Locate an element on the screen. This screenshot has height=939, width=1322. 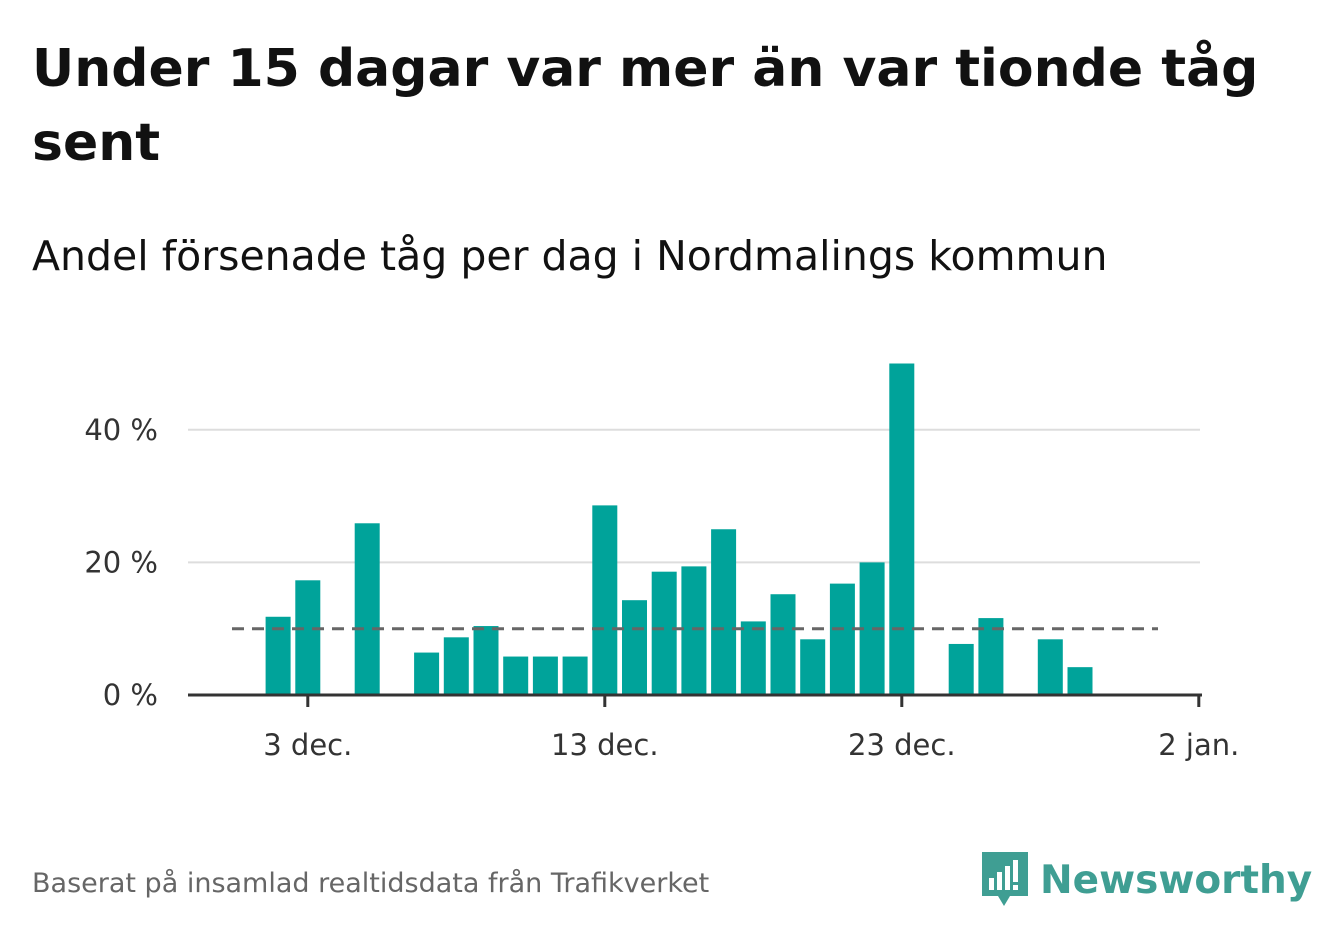
newsworthy-logo: Newsworthy is located at coordinates (1146, 880).